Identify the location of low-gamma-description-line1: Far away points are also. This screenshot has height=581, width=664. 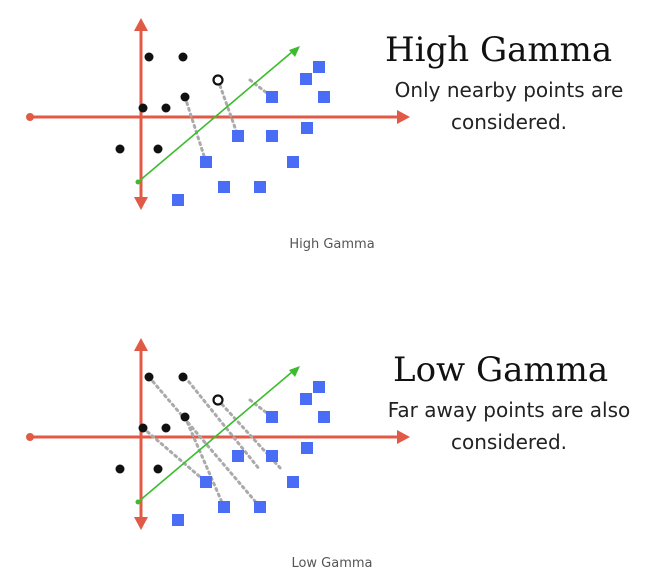
(509, 410).